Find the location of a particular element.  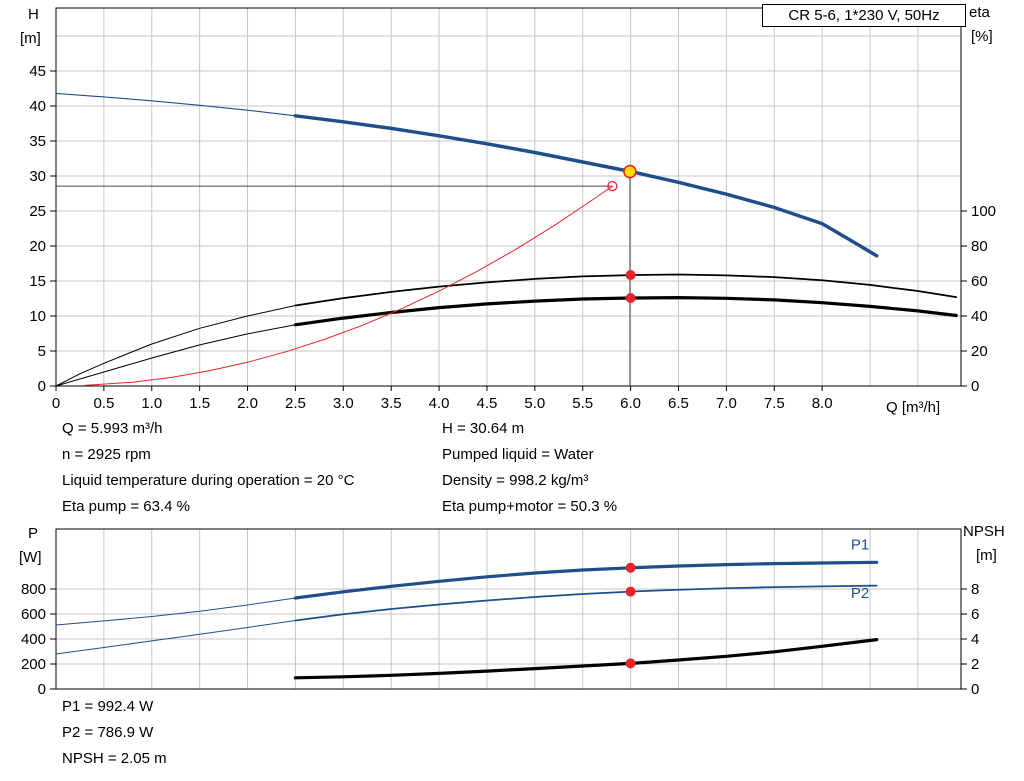

tick-label-x: 5.5 is located at coordinates (582, 403).